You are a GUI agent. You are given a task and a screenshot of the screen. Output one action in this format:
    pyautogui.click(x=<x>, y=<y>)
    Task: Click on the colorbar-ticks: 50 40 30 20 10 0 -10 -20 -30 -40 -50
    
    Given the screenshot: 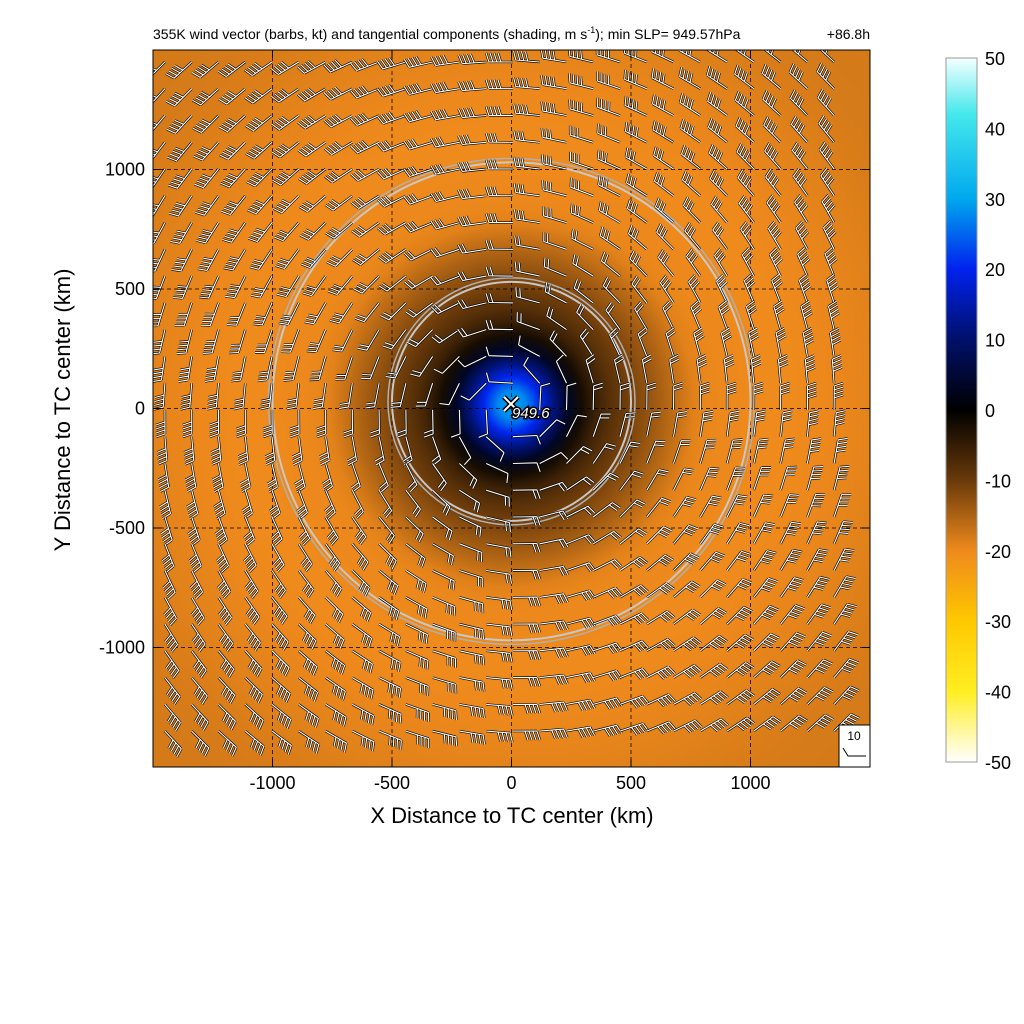 What is the action you would take?
    pyautogui.click(x=998, y=411)
    